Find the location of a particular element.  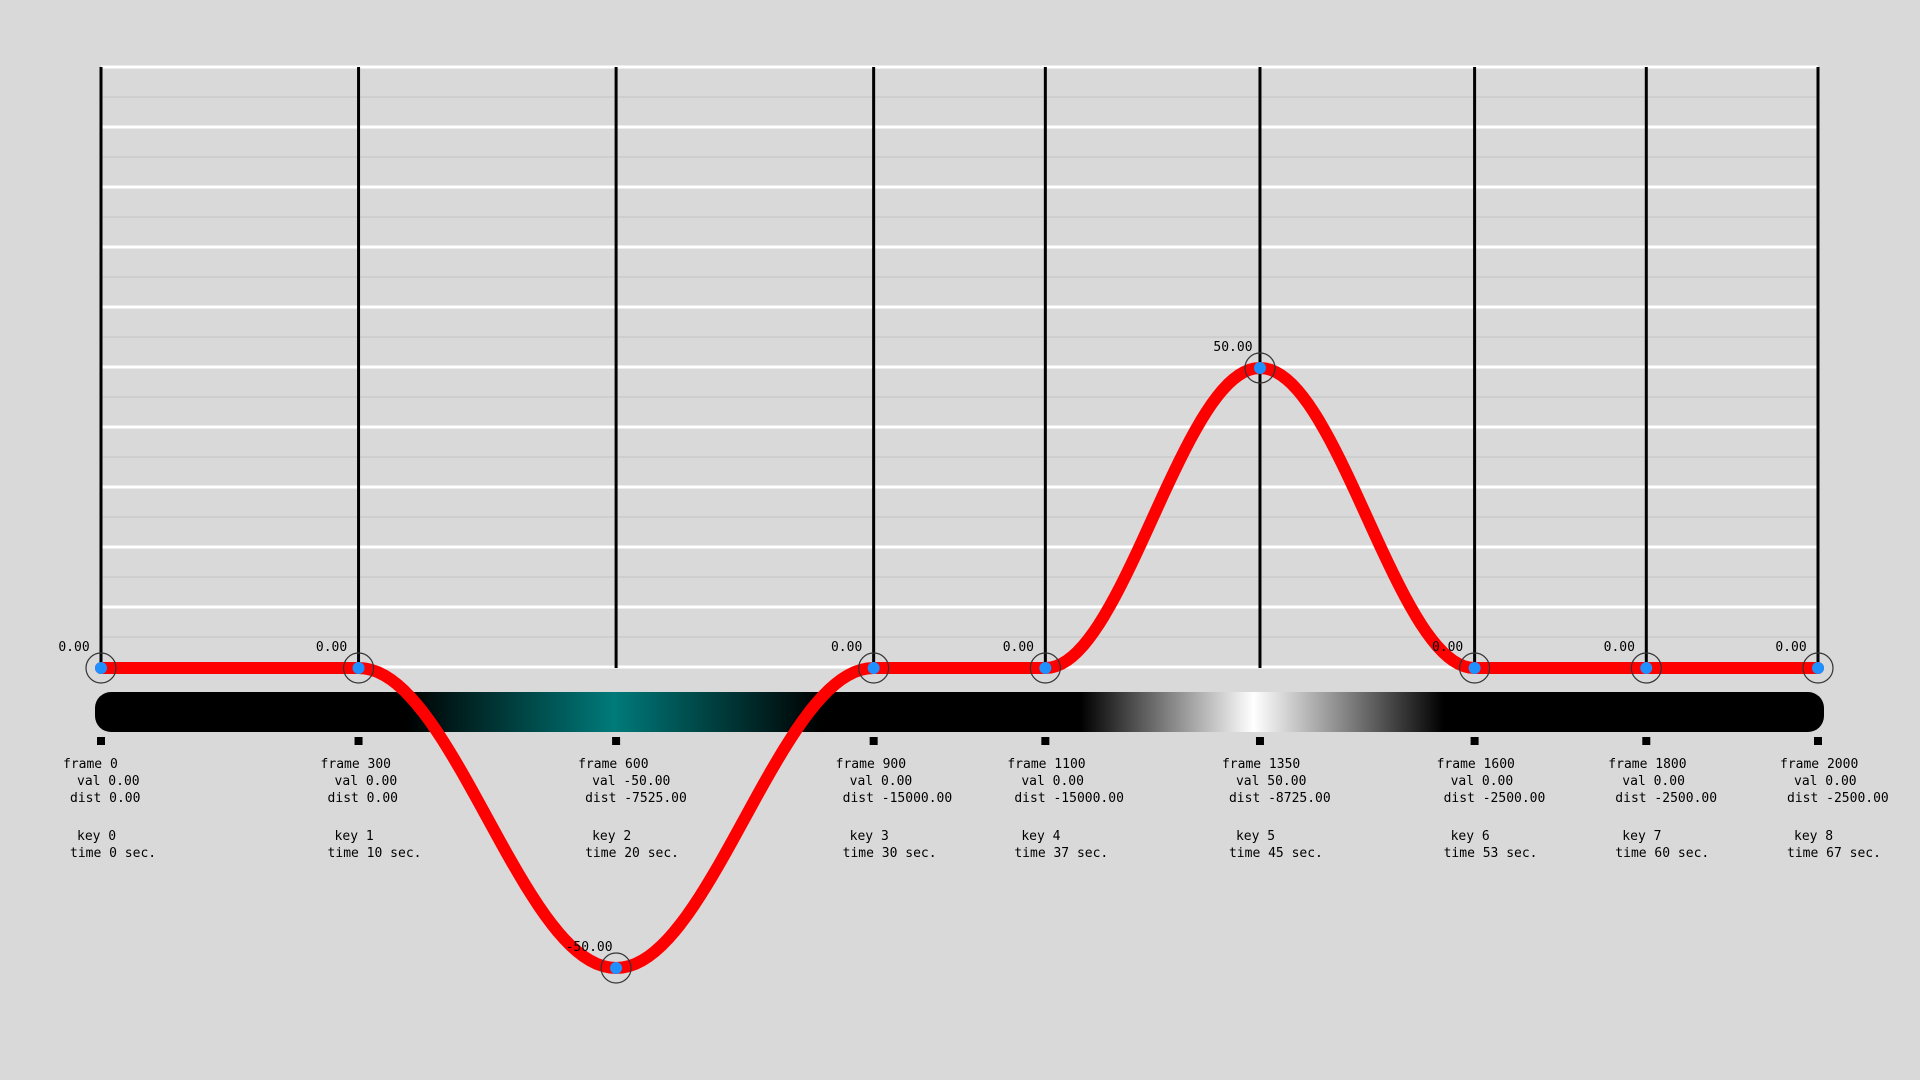

frame-label-4: frame 1100 is located at coordinates (1046, 764).